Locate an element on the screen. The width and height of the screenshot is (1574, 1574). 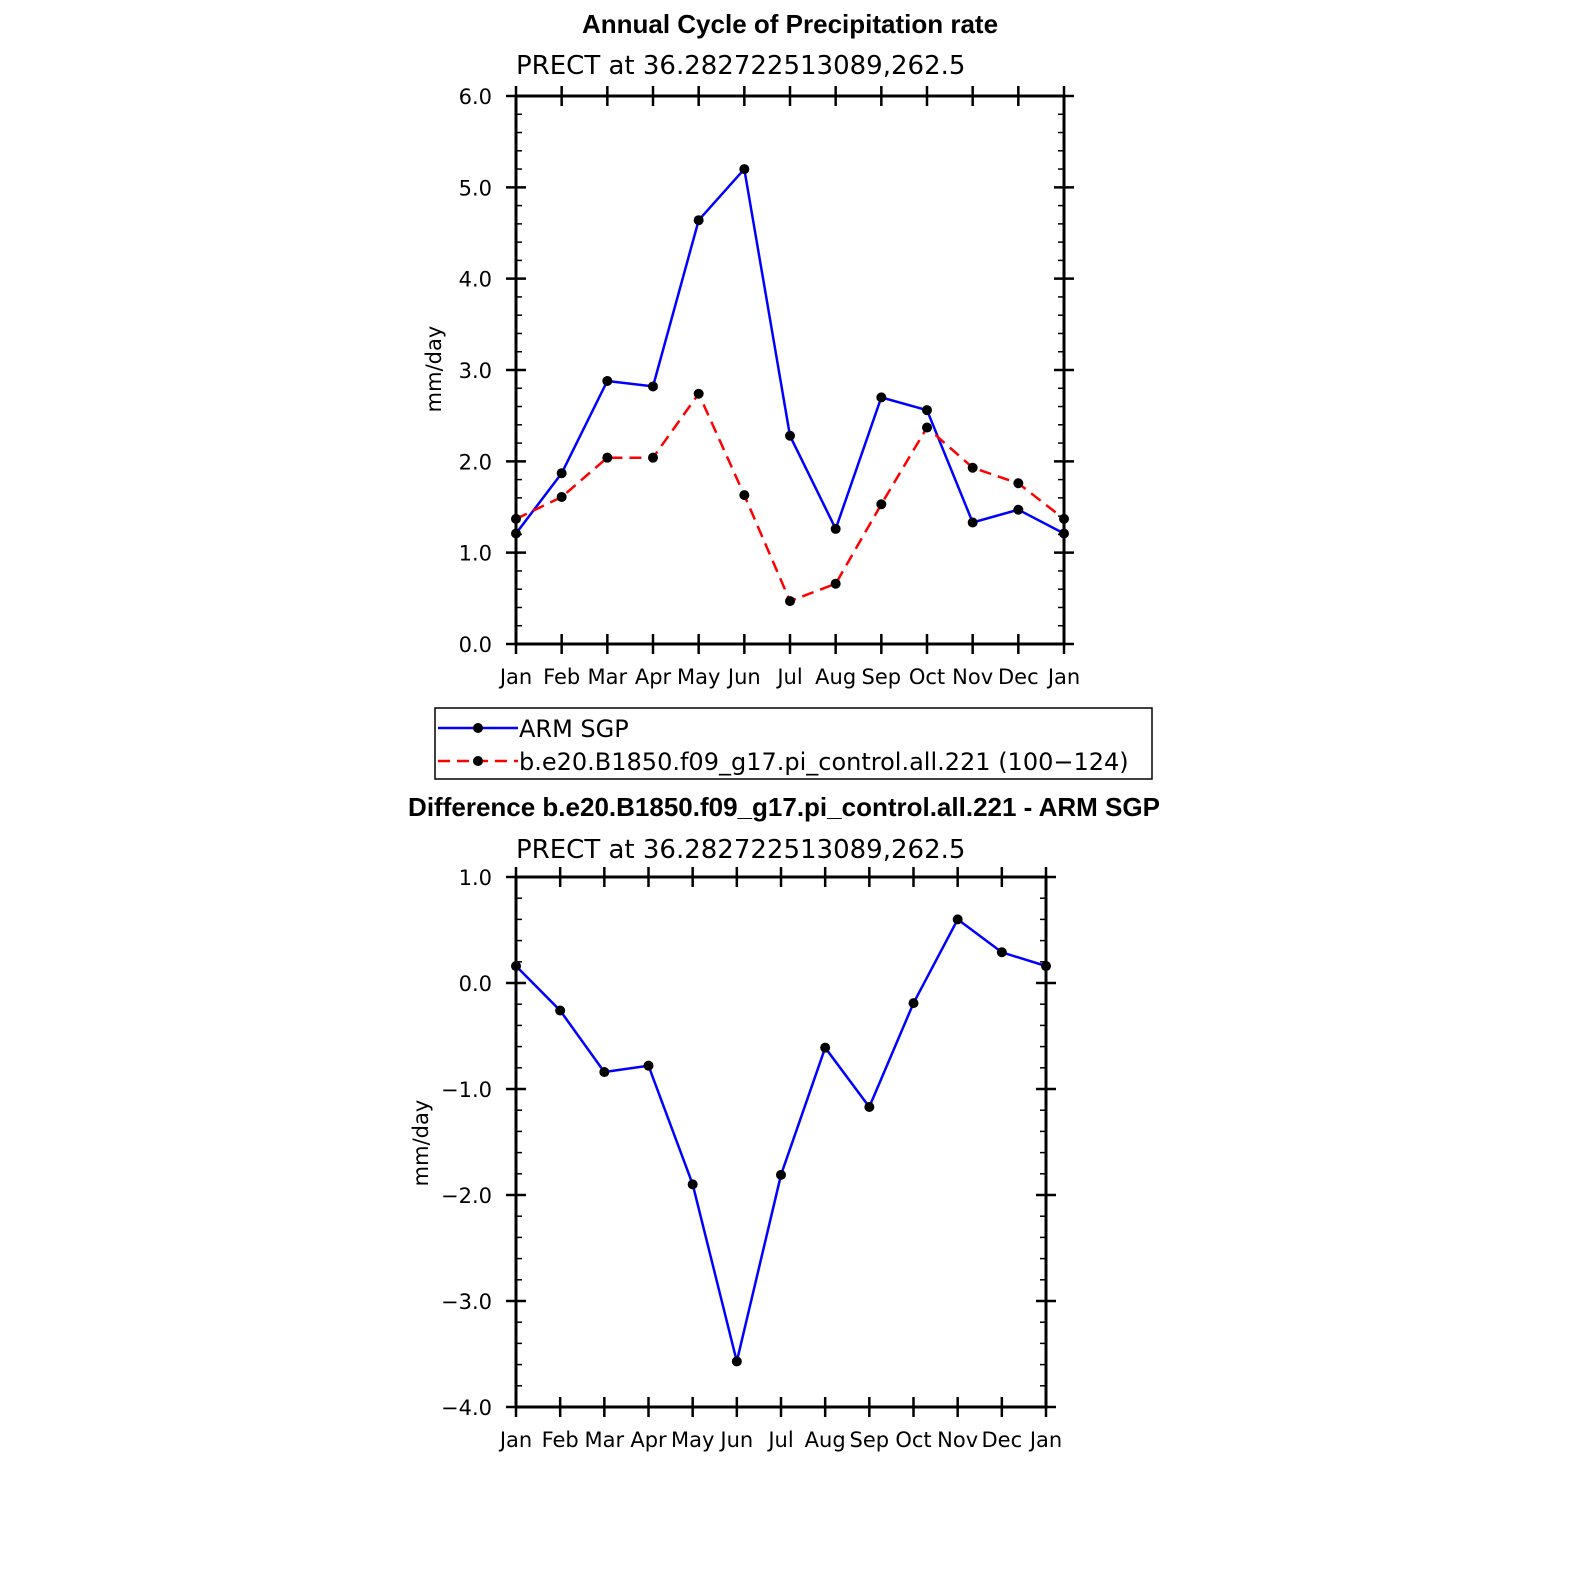
x-tick-label: Nov is located at coordinates (957, 1440).